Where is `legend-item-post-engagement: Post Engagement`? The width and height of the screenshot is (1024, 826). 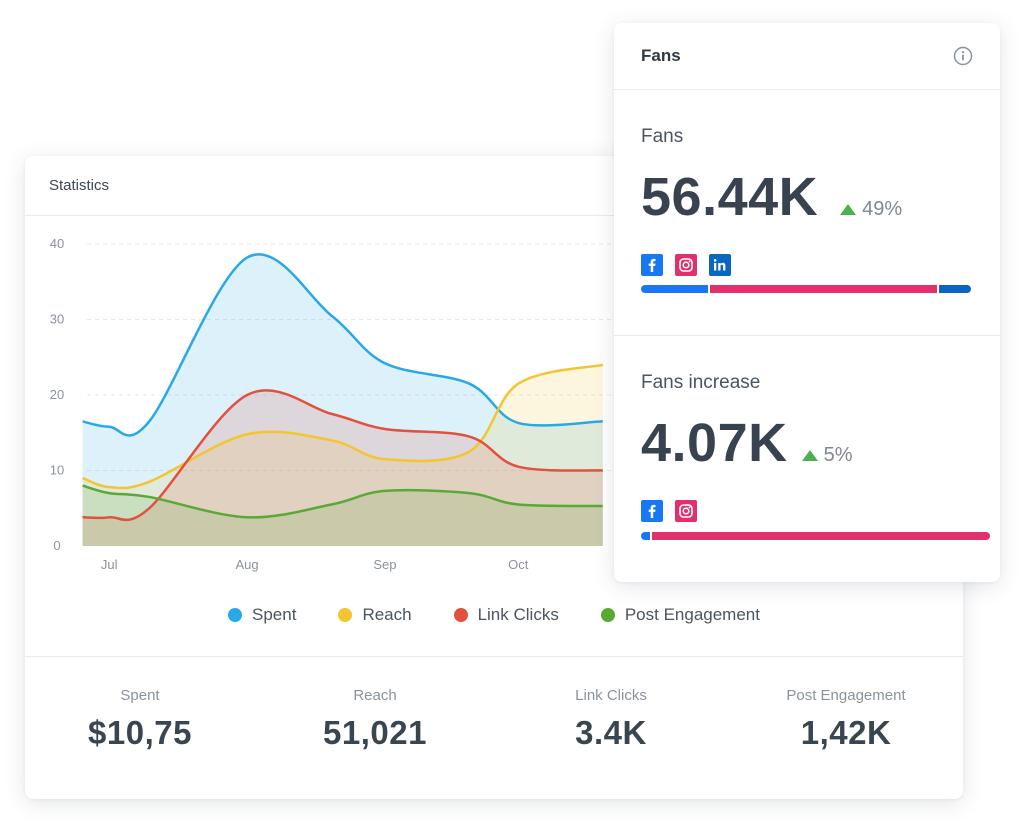
legend-item-post-engagement: Post Engagement is located at coordinates (680, 615).